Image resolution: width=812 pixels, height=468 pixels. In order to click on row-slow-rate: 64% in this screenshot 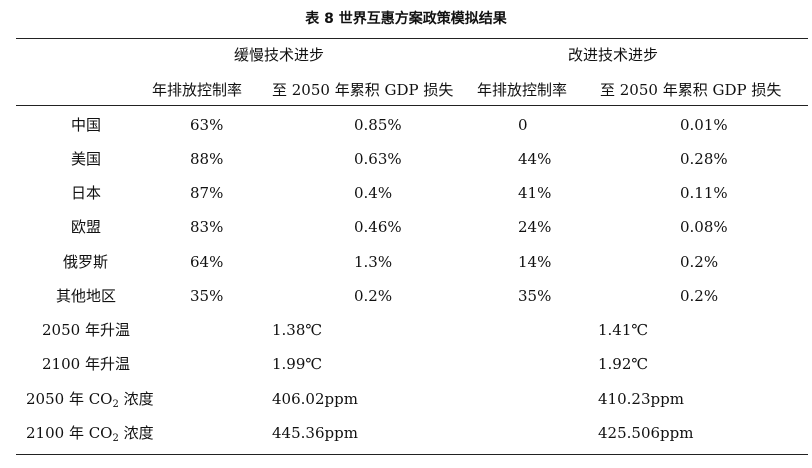, I will do `click(207, 262)`.